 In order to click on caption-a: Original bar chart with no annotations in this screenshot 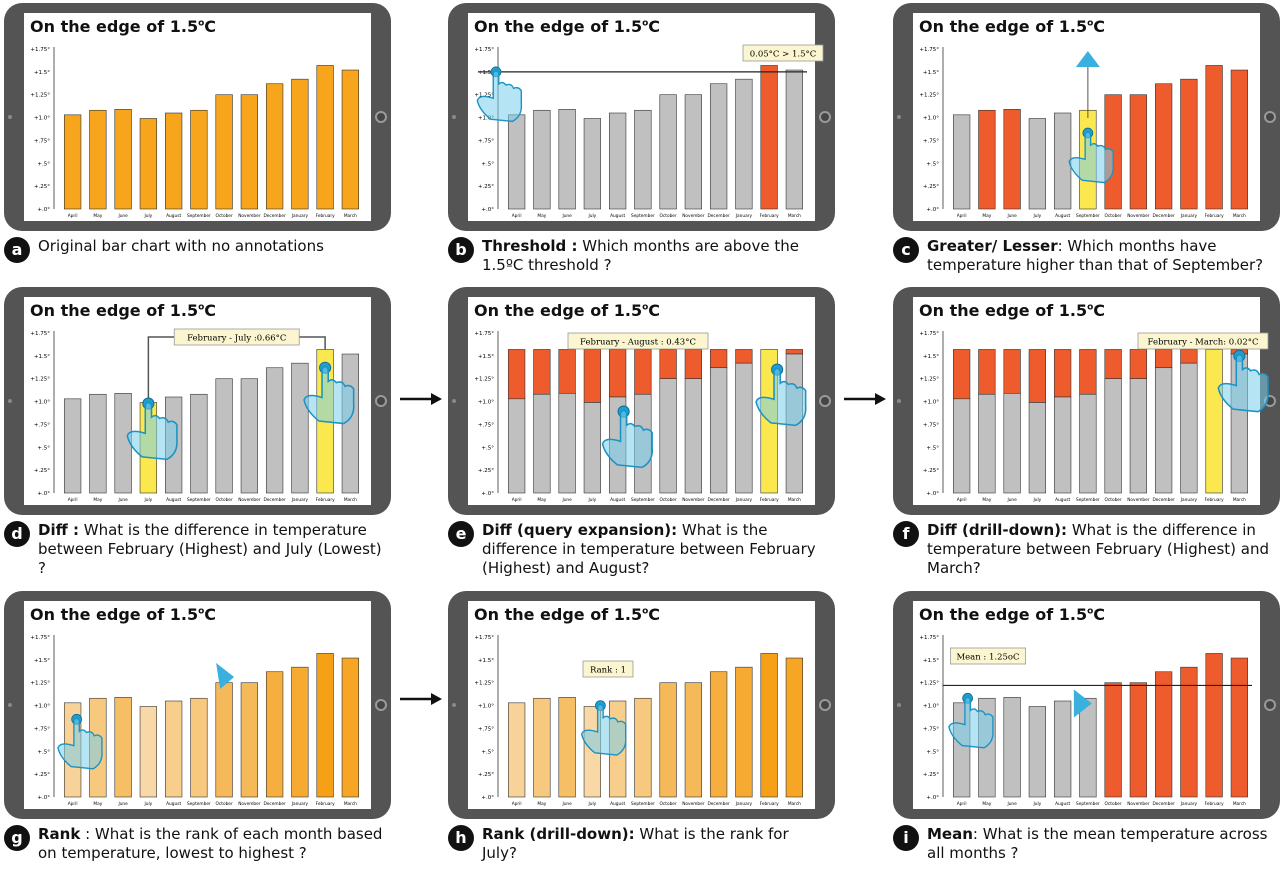, I will do `click(210, 246)`.